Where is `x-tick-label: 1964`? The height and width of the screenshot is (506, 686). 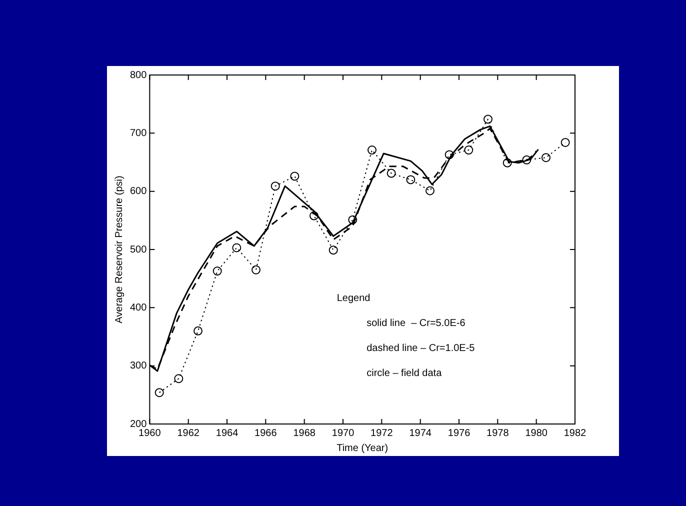 x-tick-label: 1964 is located at coordinates (227, 433).